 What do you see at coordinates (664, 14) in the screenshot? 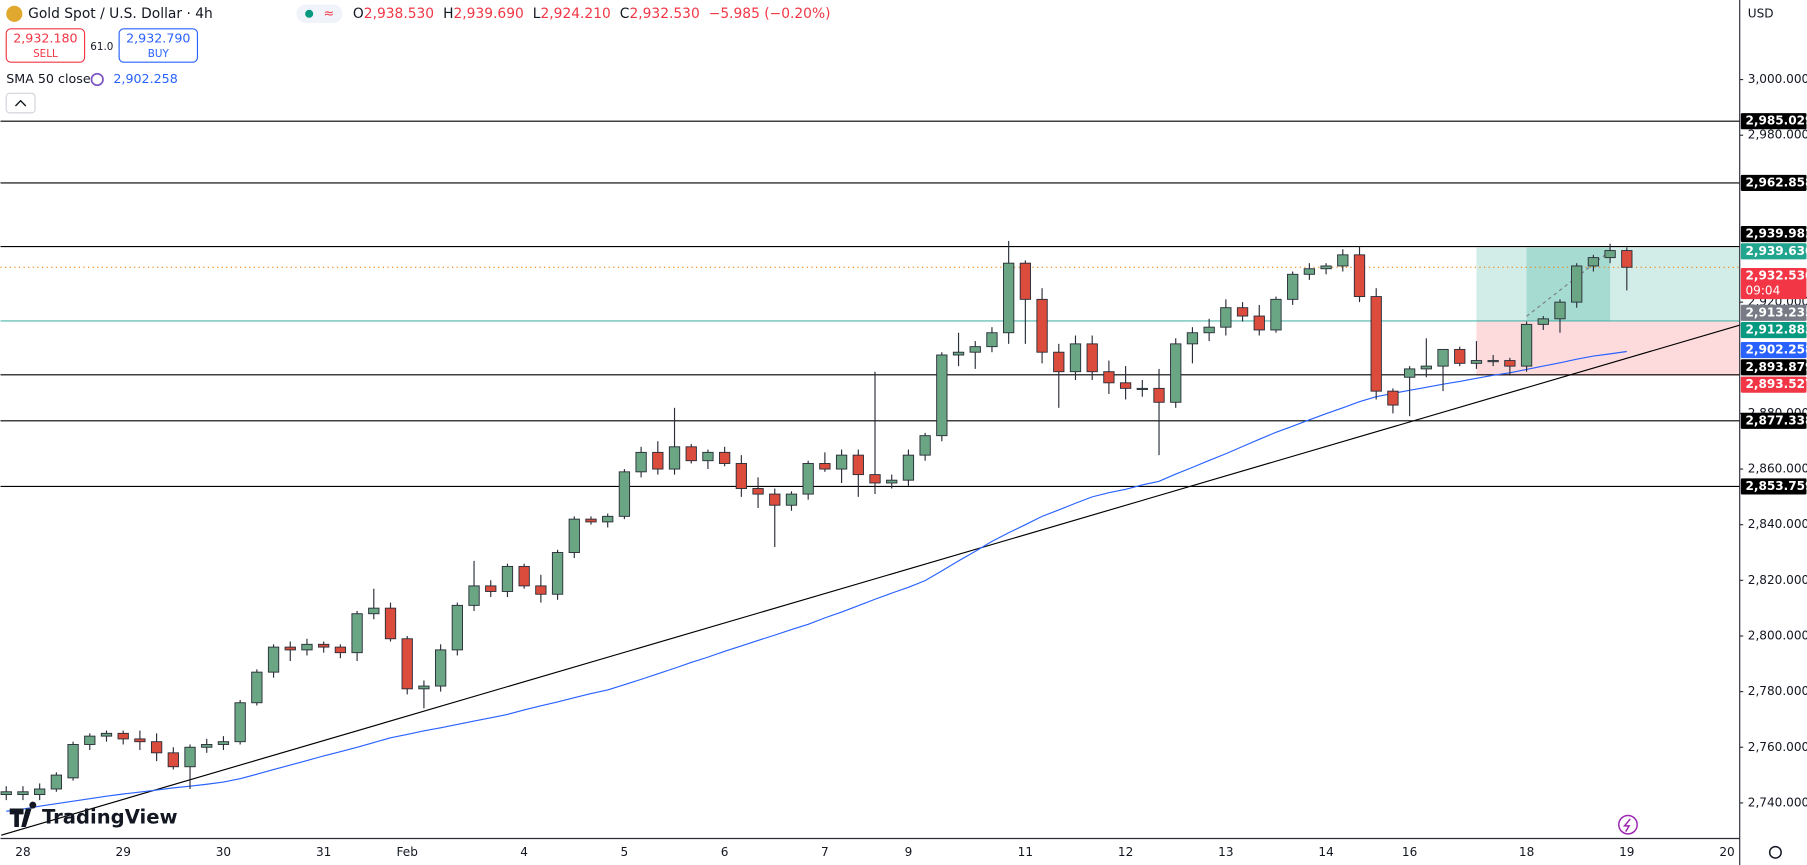
I see `close-value: 2,932.530` at bounding box center [664, 14].